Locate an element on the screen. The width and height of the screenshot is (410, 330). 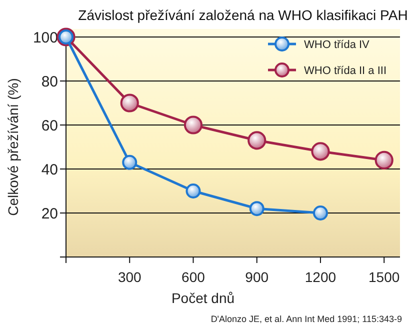
y-tick-label: 60 is located at coordinates (49, 125).